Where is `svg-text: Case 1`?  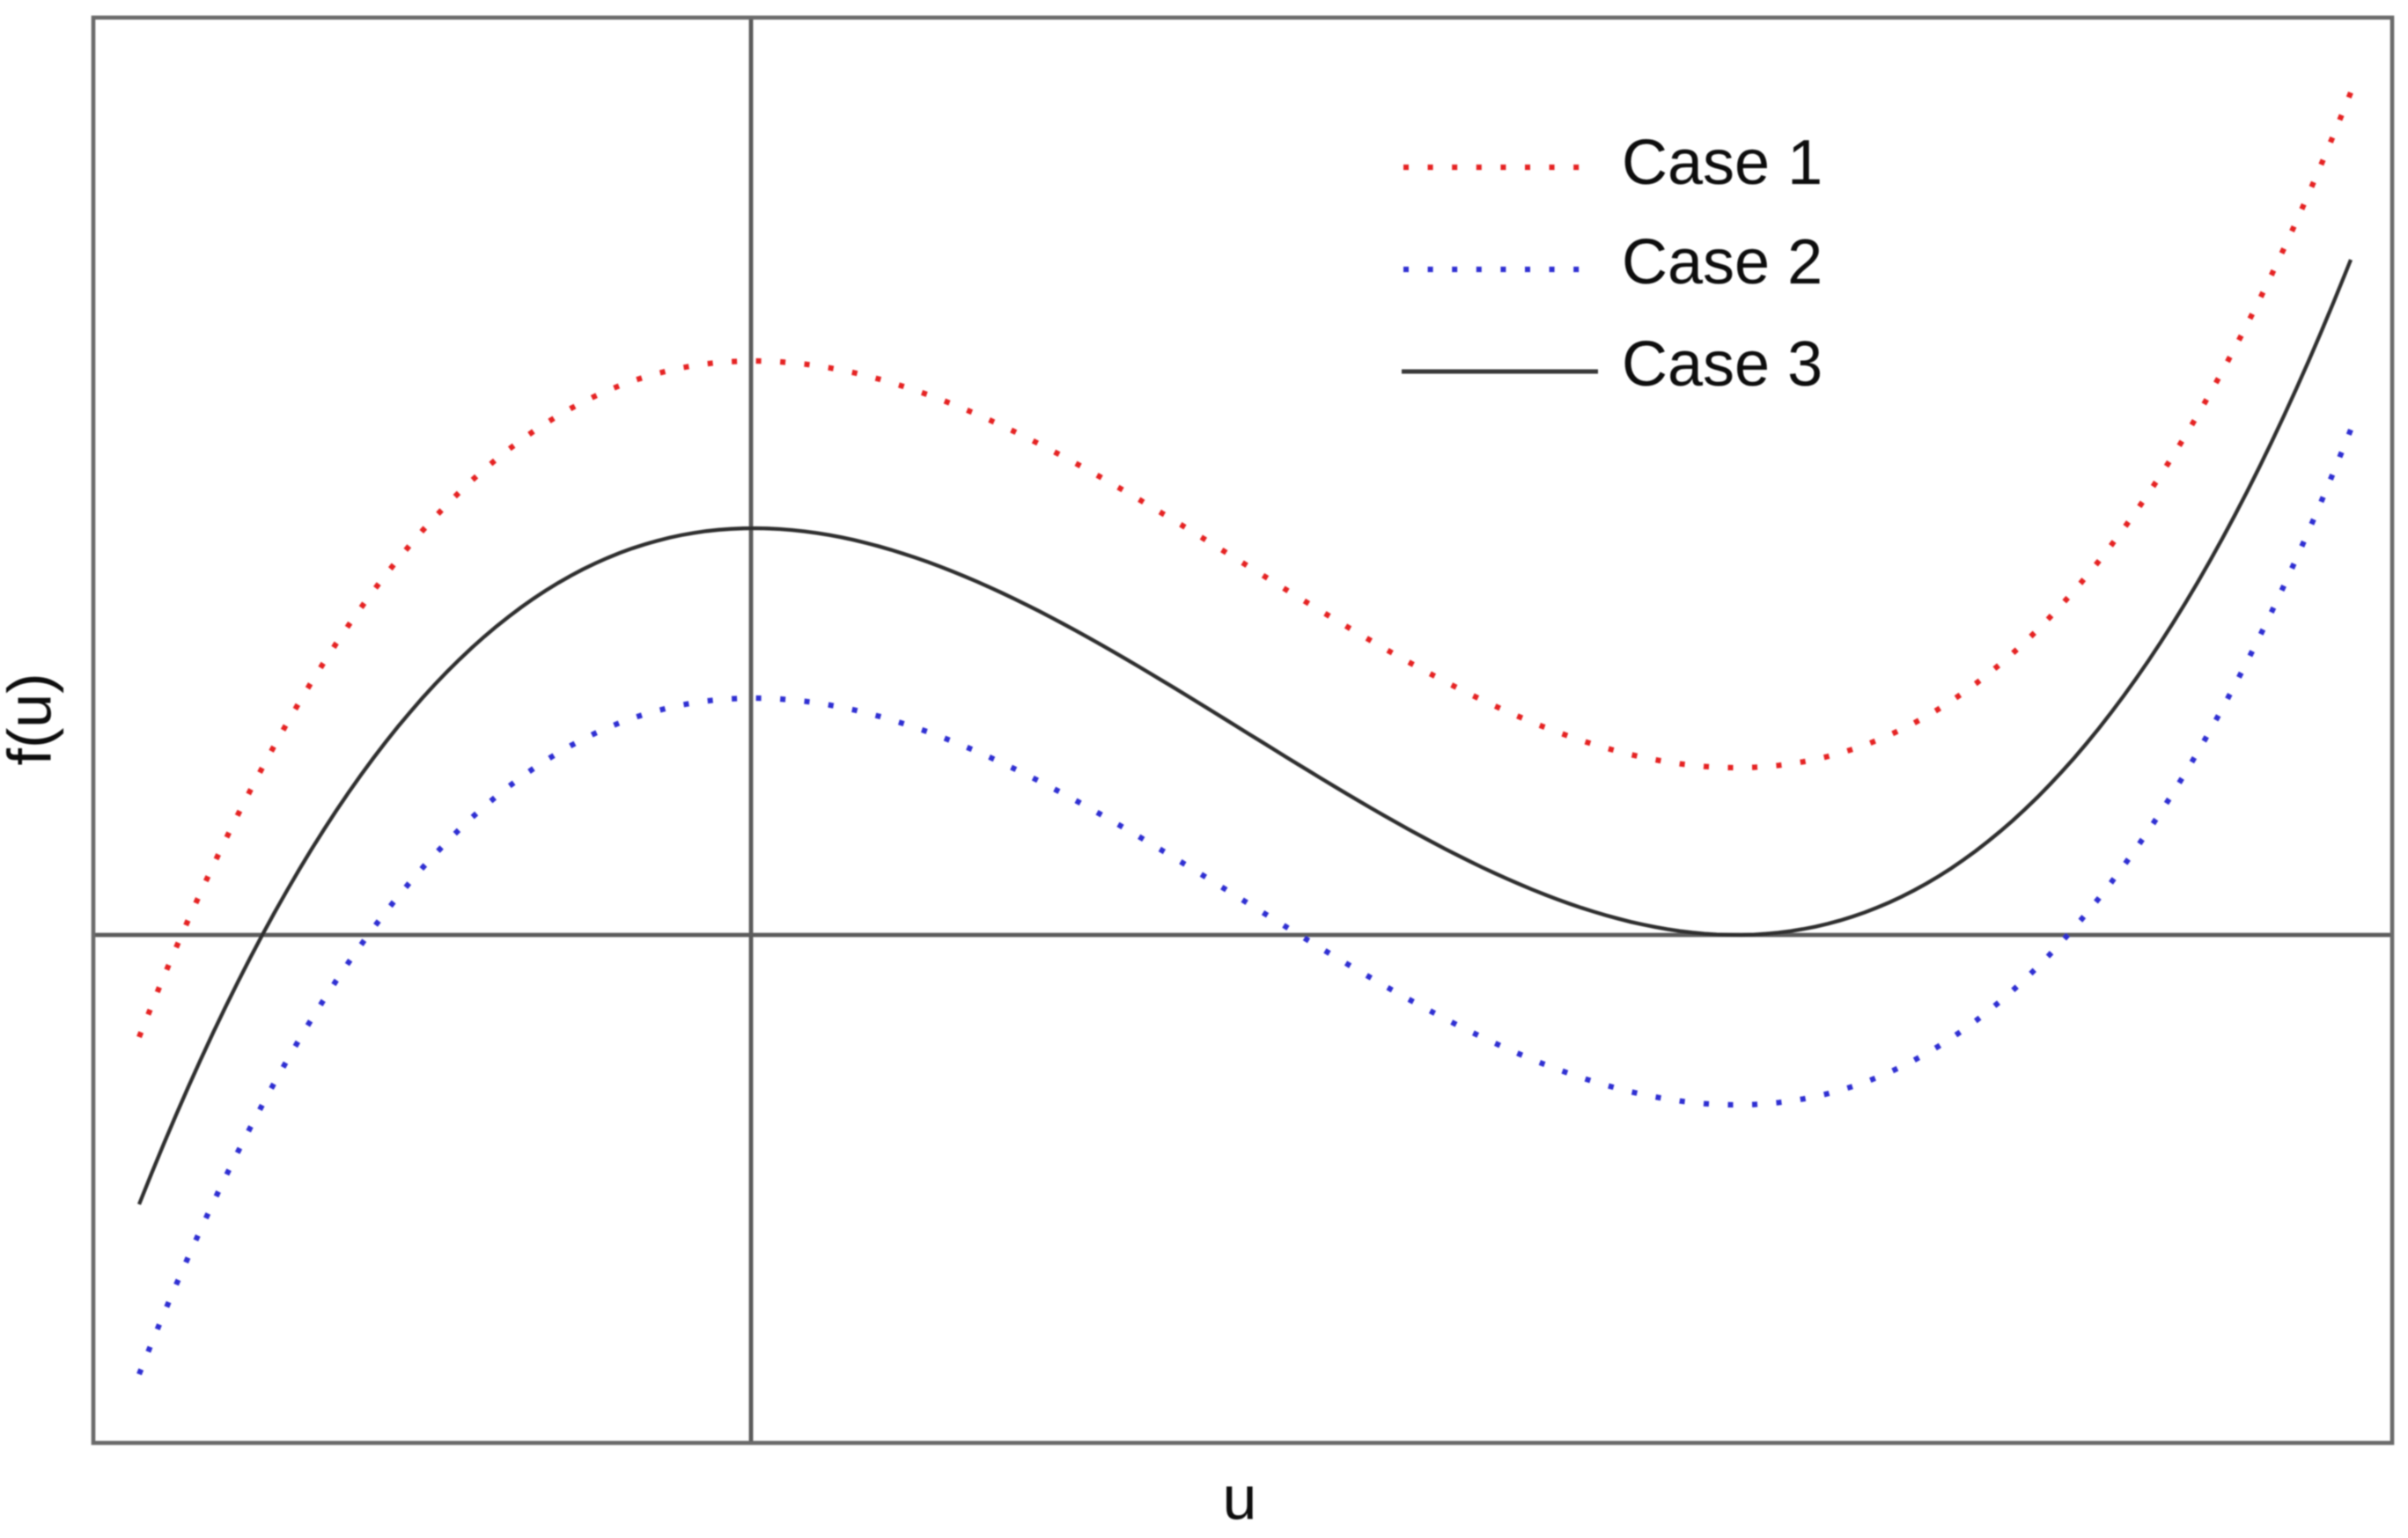
svg-text: Case 1 is located at coordinates (1722, 163).